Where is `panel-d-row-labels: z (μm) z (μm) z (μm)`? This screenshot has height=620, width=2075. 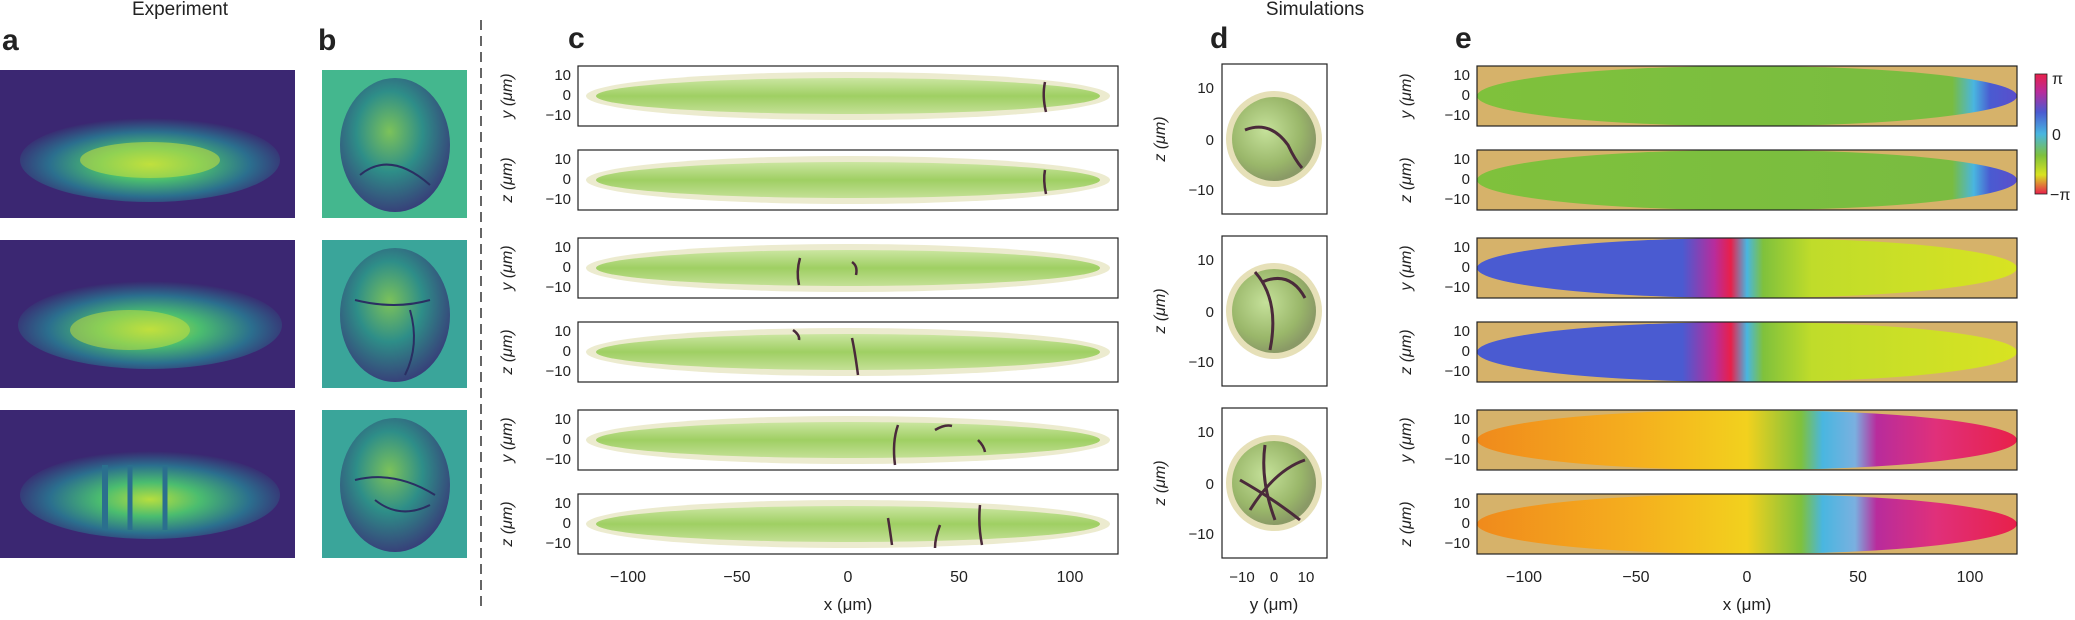 panel-d-row-labels: z (μm) z (μm) z (μm) is located at coordinates (1160, 311).